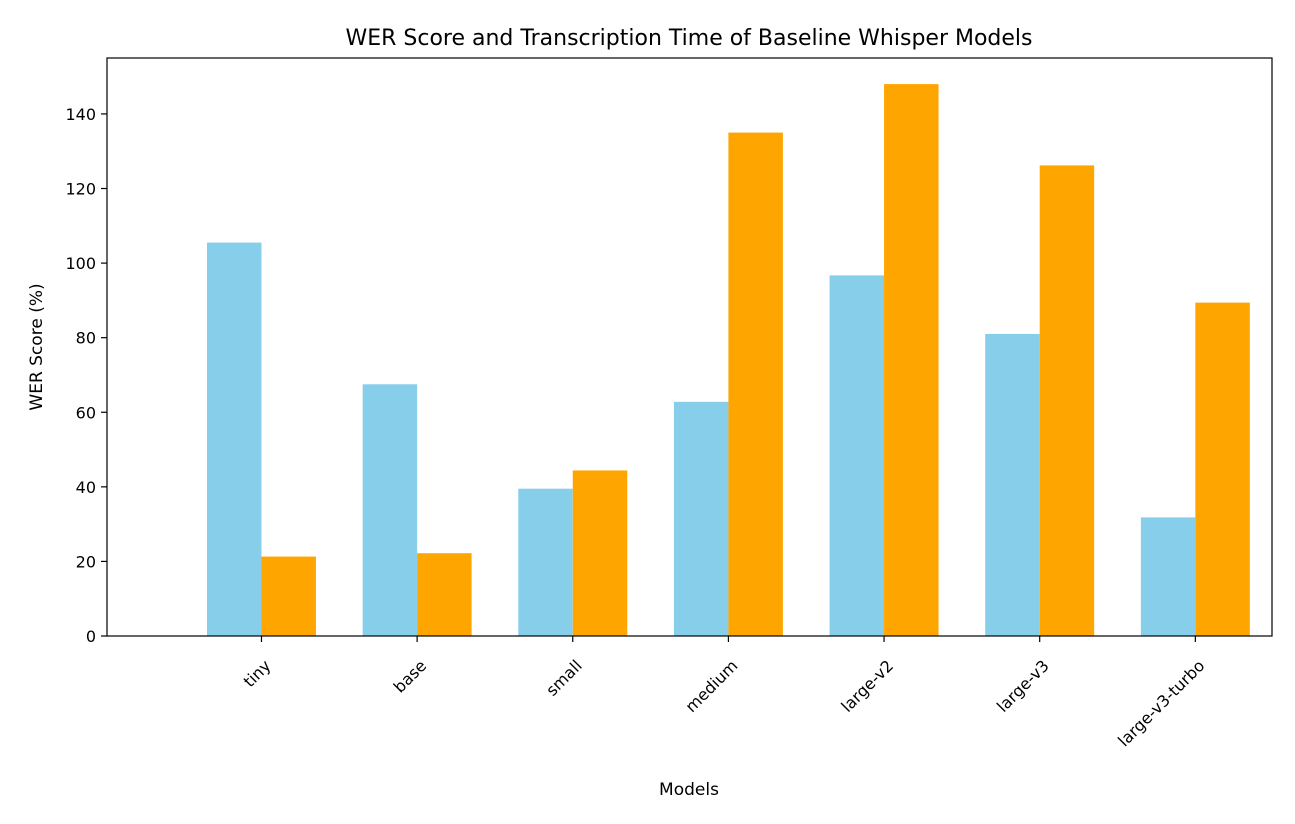  I want to click on x-tick-label-large-v3-turbo: large-v3-turbo, so click(1161, 703).